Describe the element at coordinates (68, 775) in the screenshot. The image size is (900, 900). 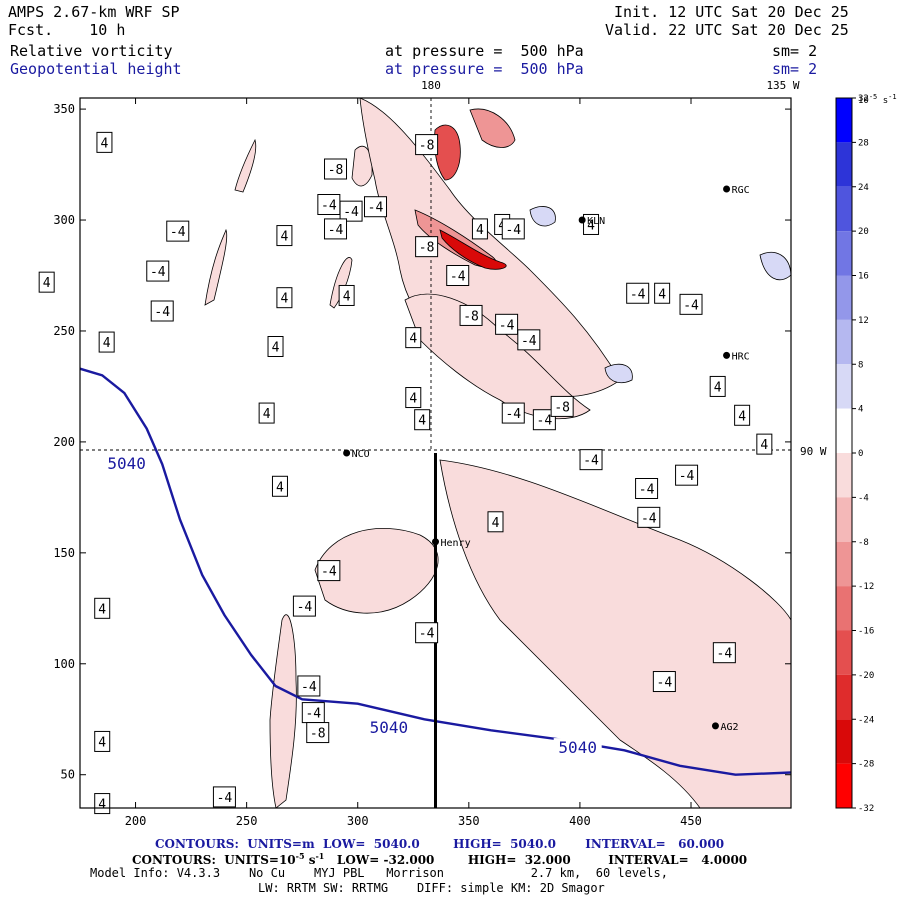
I see `y-tick-label: 50` at that location.